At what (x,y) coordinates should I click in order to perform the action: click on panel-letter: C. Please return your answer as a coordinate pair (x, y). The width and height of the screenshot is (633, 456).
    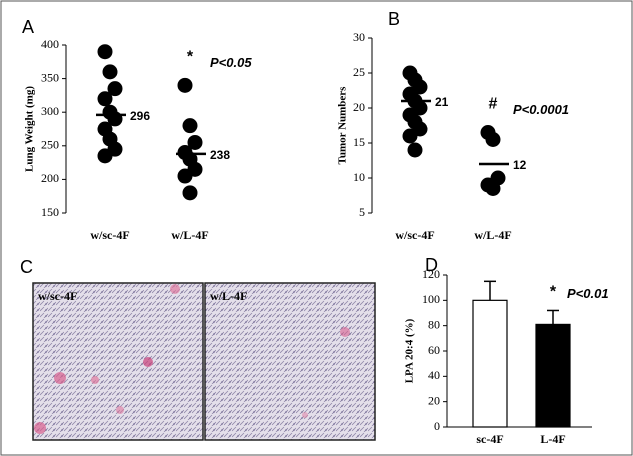
    Looking at the image, I should click on (26, 267).